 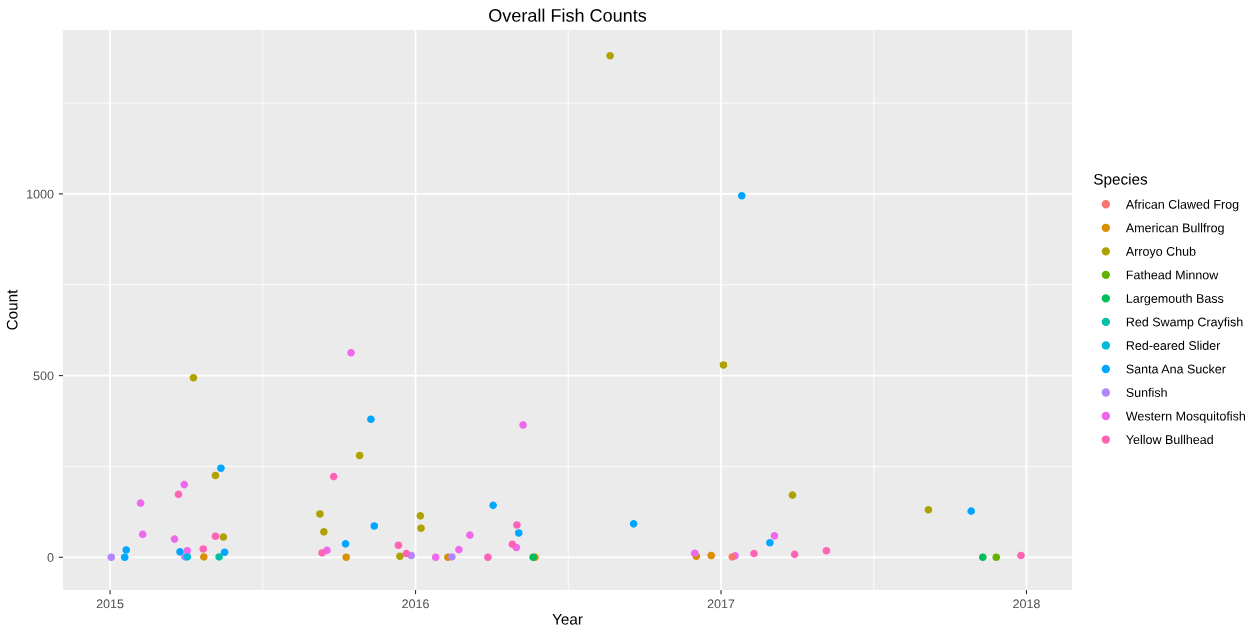 I want to click on legend-label: Sunfish, so click(x=1146, y=392).